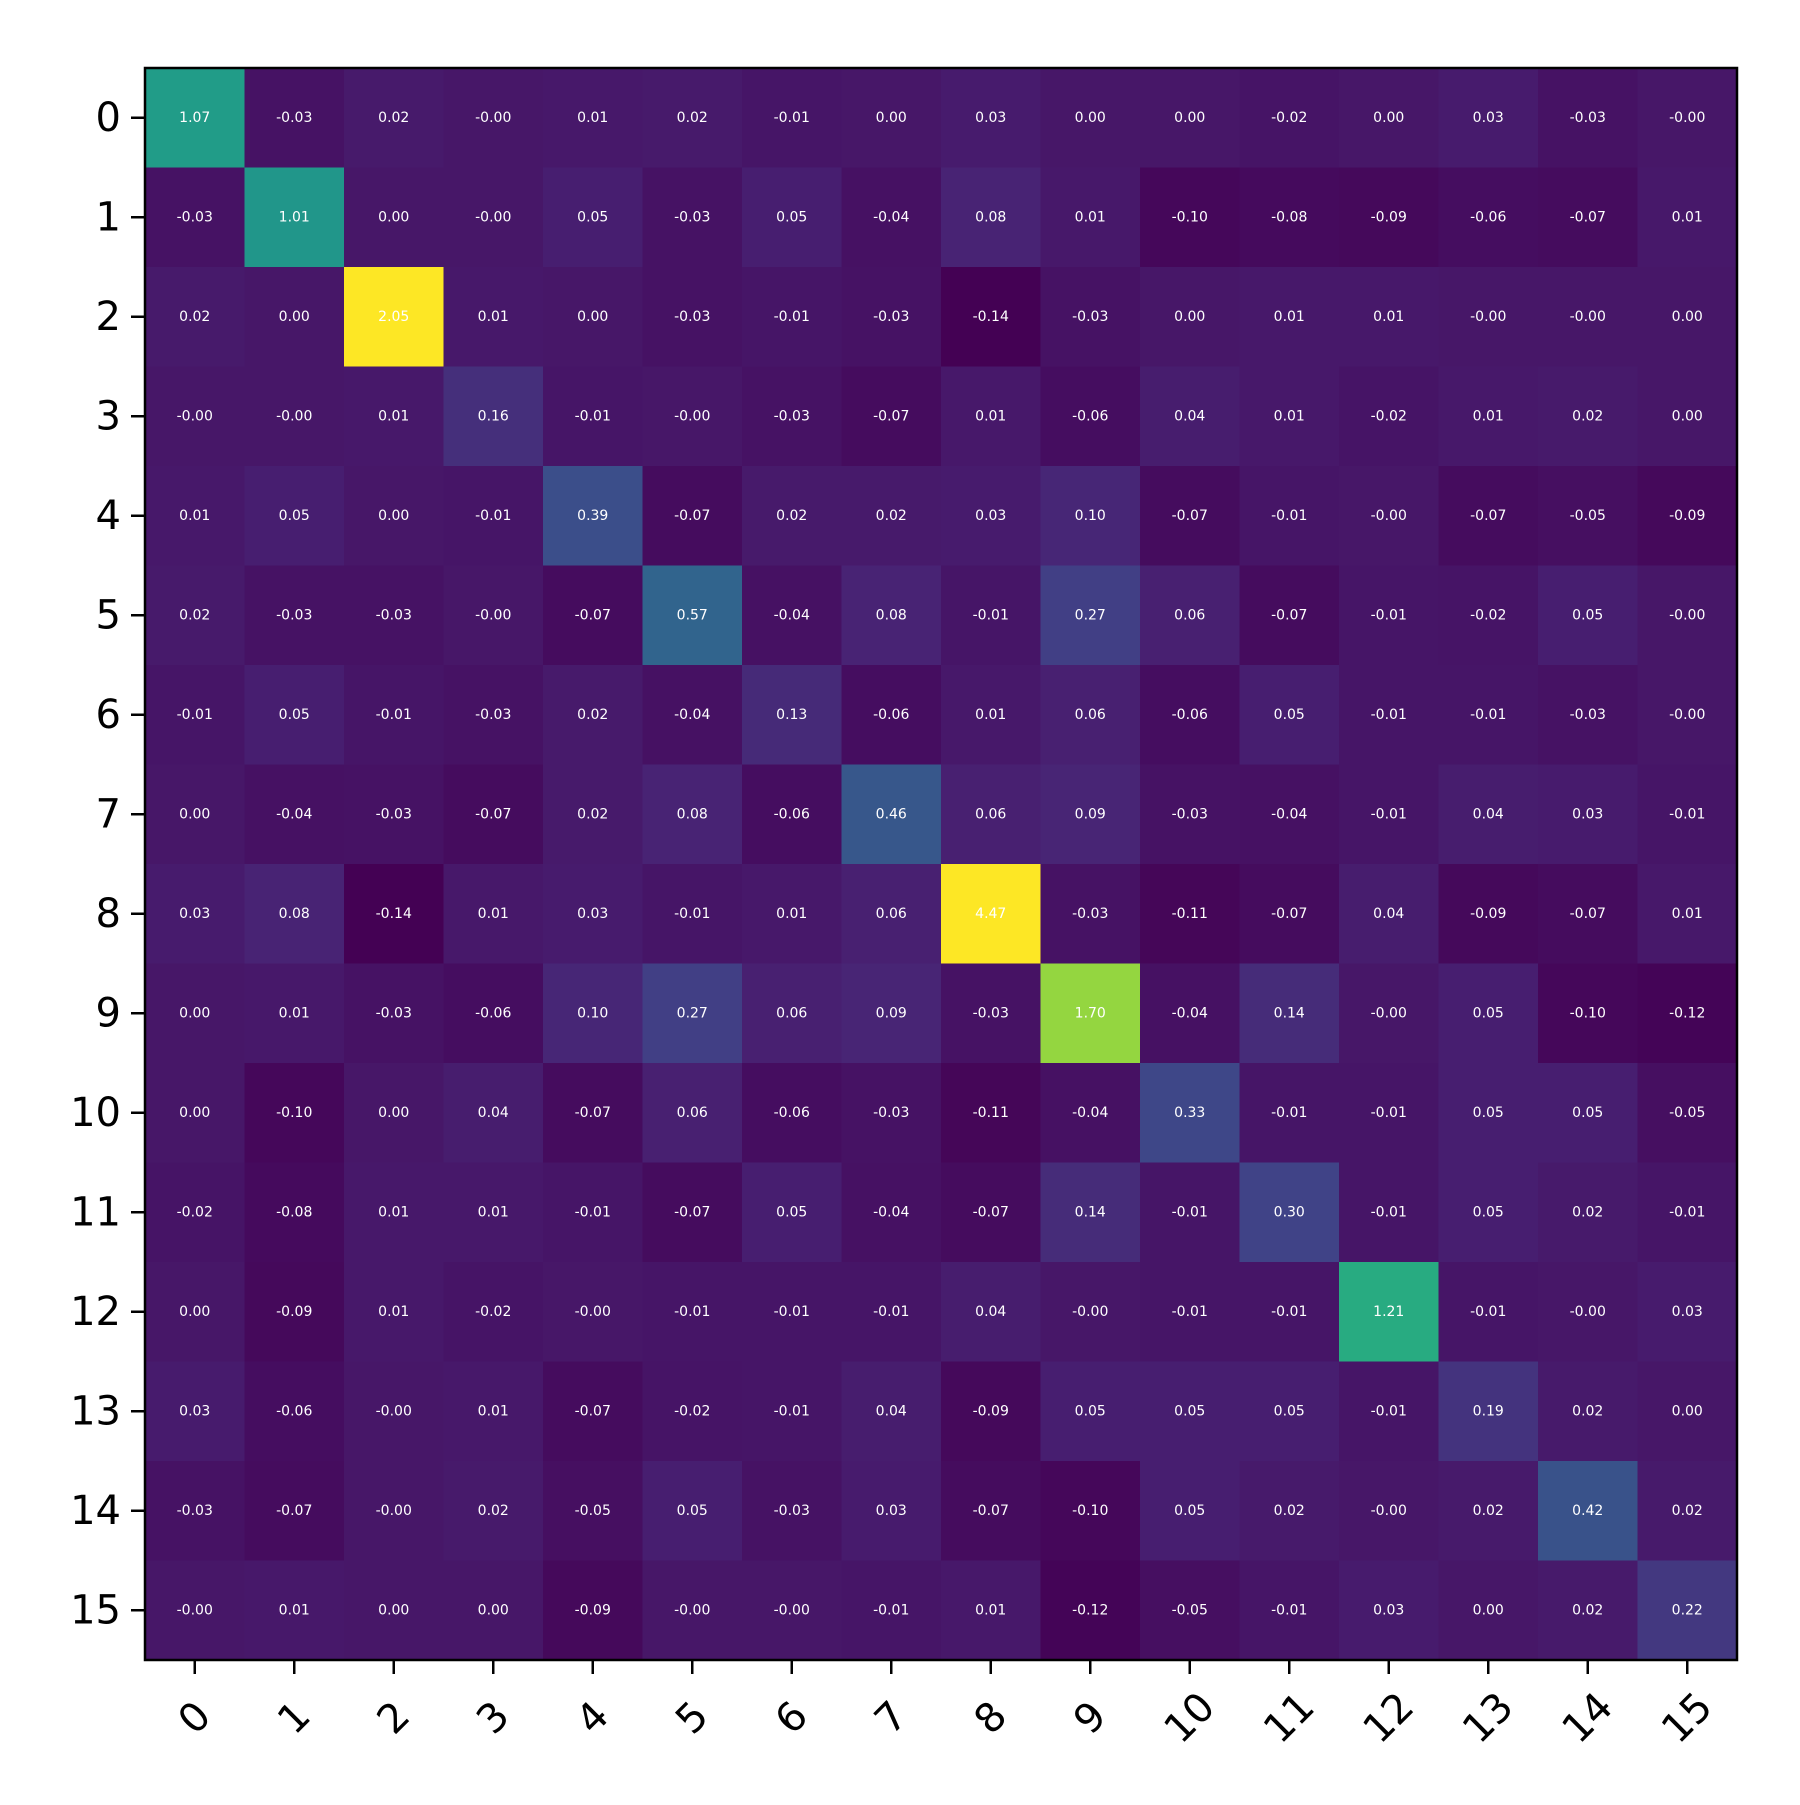 Image resolution: width=1800 pixels, height=1805 pixels. I want to click on cell-label-15-7: -0.01, so click(891, 1610).